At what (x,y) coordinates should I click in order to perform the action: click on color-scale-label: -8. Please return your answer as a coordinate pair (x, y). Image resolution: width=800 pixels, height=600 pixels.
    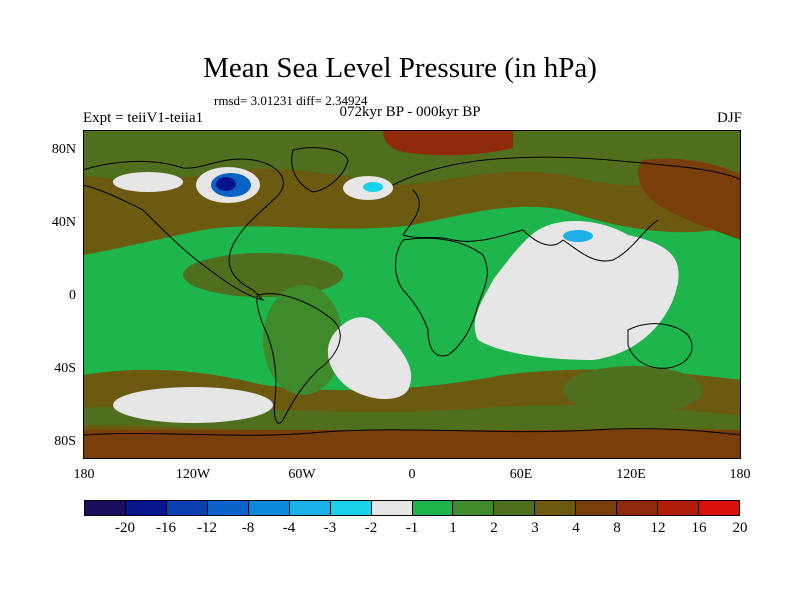
    Looking at the image, I should click on (248, 528).